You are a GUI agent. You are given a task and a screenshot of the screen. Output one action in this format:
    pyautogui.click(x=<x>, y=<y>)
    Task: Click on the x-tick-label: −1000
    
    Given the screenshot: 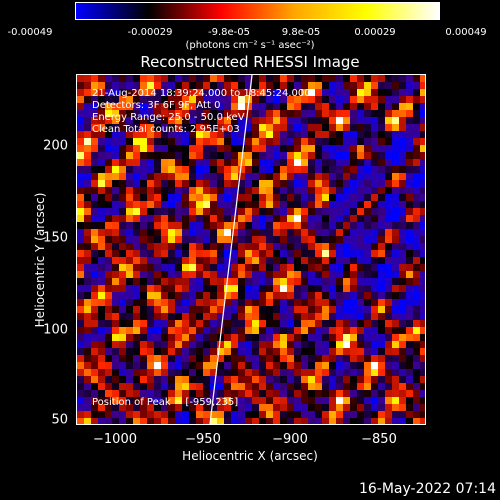 What is the action you would take?
    pyautogui.click(x=115, y=439)
    